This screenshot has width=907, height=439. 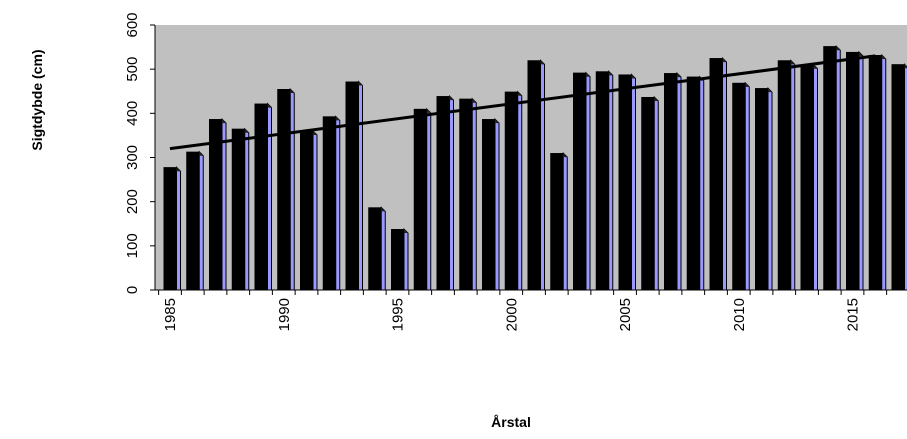 I want to click on y-tick-label: 200, so click(x=132, y=201).